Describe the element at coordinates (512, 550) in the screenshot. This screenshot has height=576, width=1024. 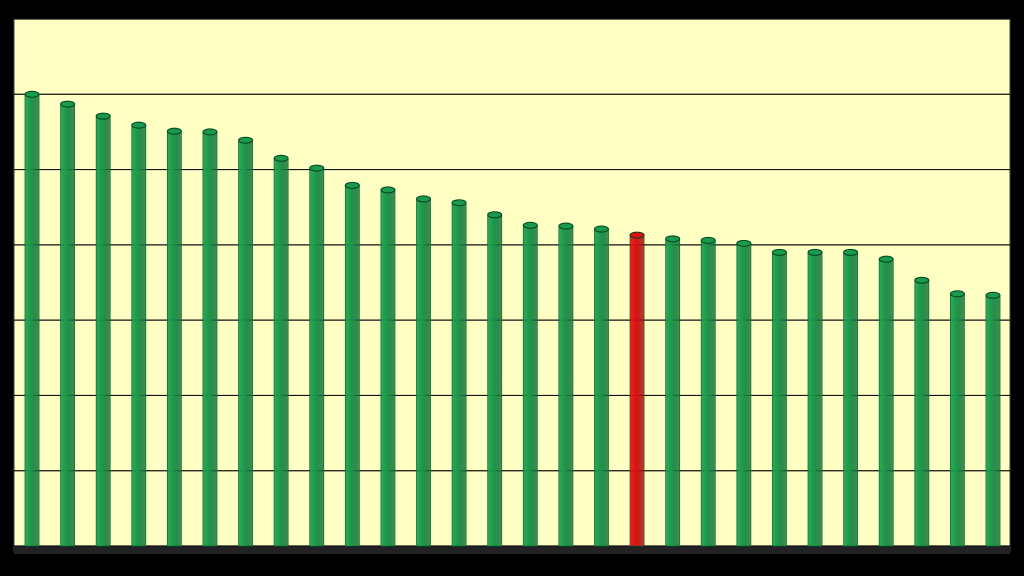
I see `floor` at that location.